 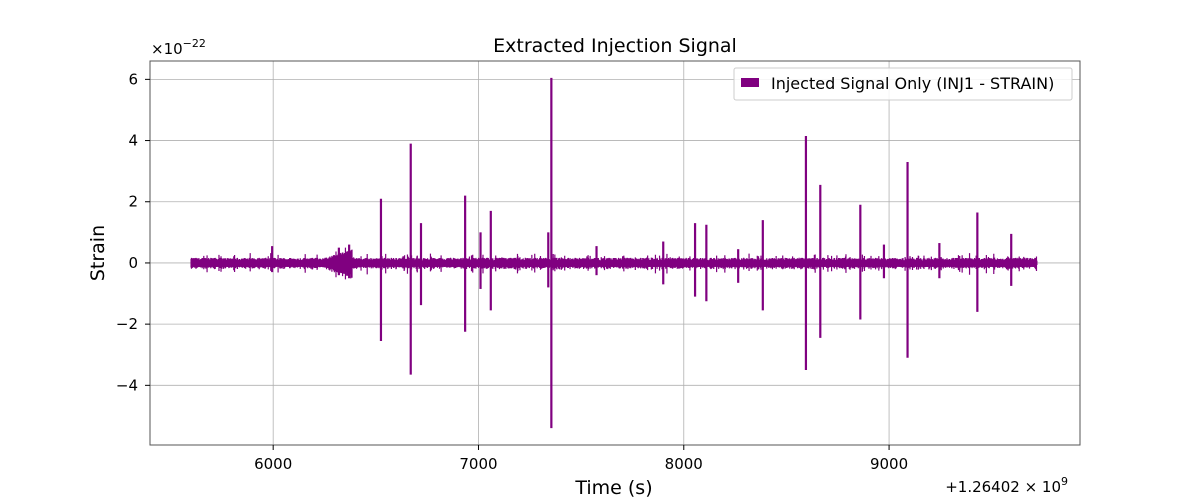 I want to click on legend-swatch, so click(x=750, y=82).